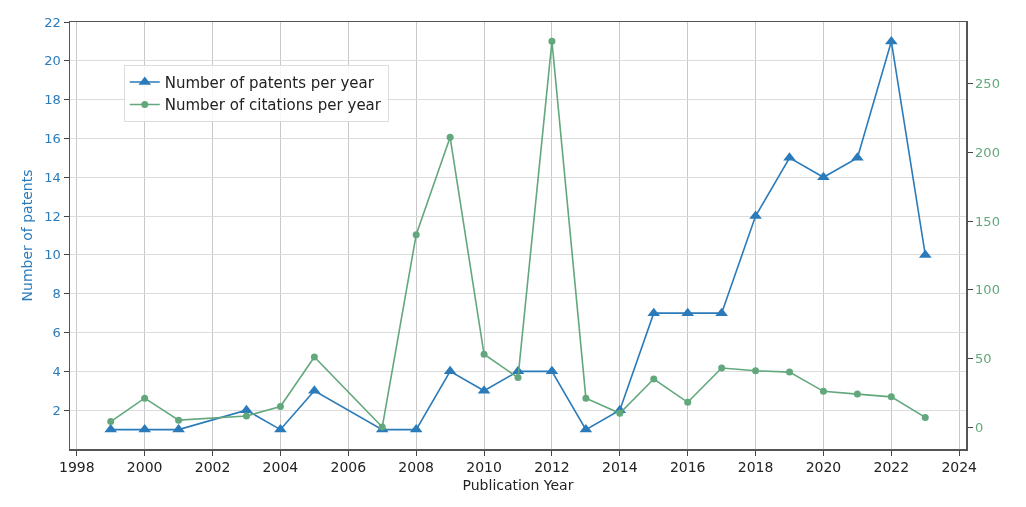 The width and height of the screenshot is (1026, 507). Describe the element at coordinates (348, 467) in the screenshot. I see `x-tick-label: 2006` at that location.